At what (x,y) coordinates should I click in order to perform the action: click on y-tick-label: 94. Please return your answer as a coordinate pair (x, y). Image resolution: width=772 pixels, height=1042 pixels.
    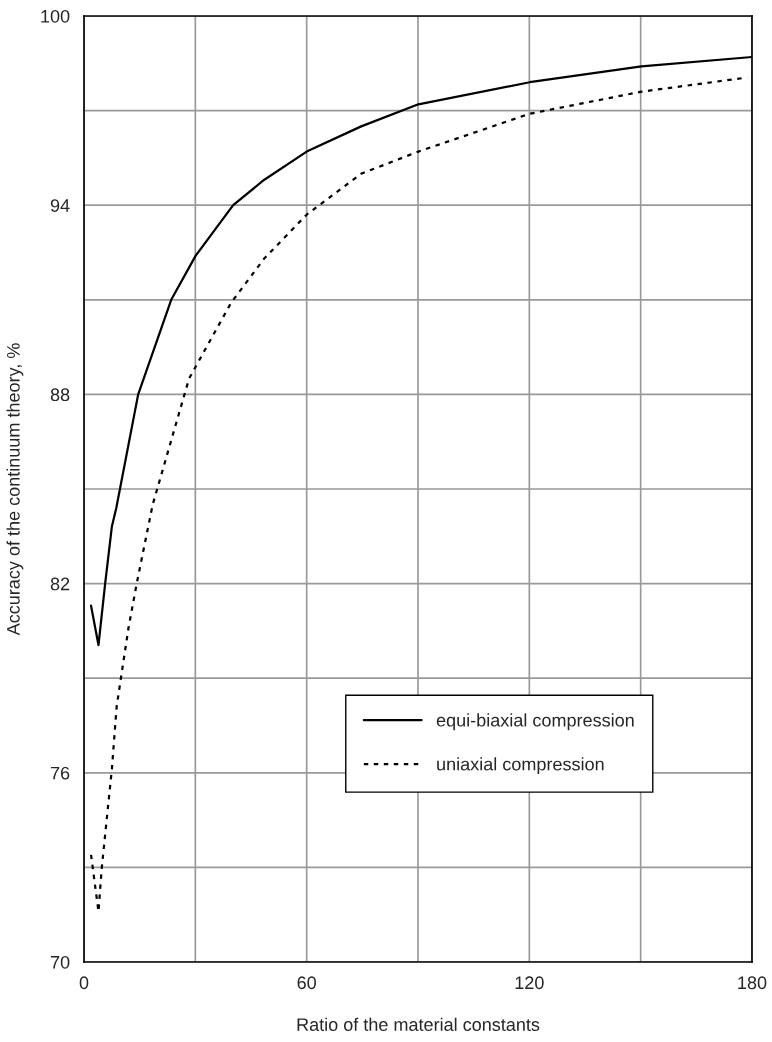
    Looking at the image, I should click on (60, 205).